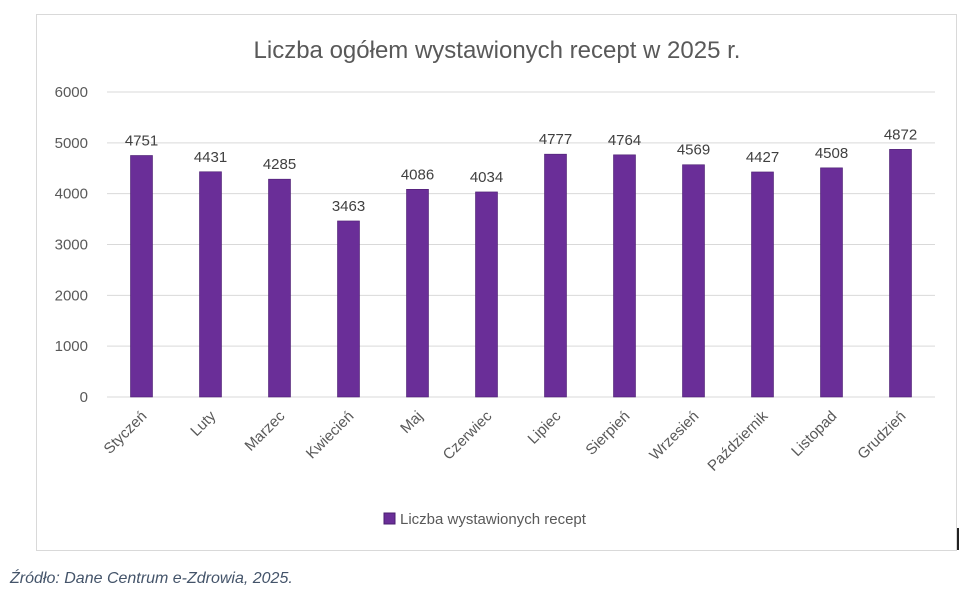 Image resolution: width=979 pixels, height=600 pixels. Describe the element at coordinates (545, 427) in the screenshot. I see `x-tick-label: Lipiec` at that location.